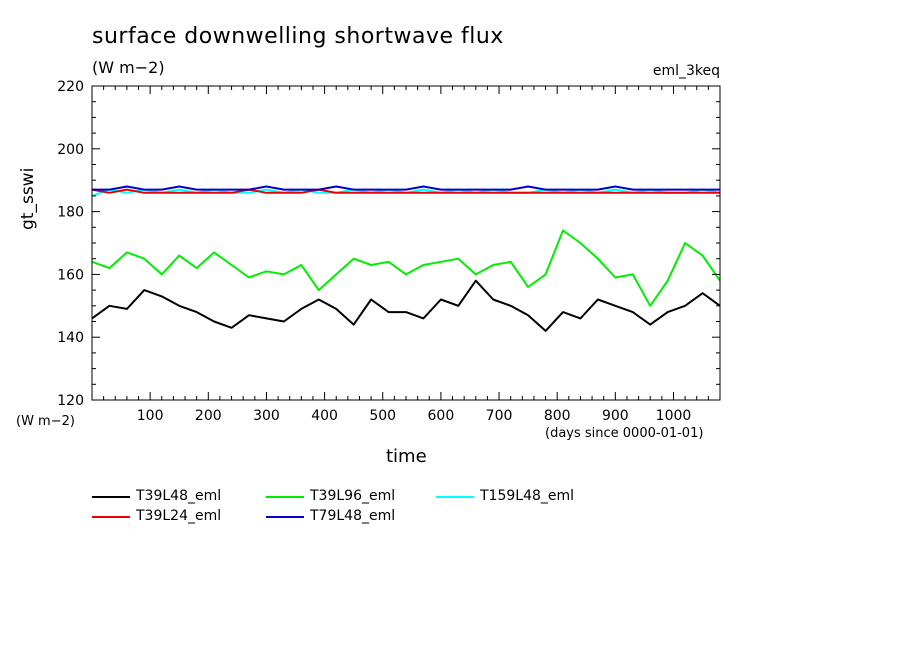 This screenshot has width=904, height=654. Describe the element at coordinates (686, 71) in the screenshot. I see `experiment-tag: eml_3keq` at that location.